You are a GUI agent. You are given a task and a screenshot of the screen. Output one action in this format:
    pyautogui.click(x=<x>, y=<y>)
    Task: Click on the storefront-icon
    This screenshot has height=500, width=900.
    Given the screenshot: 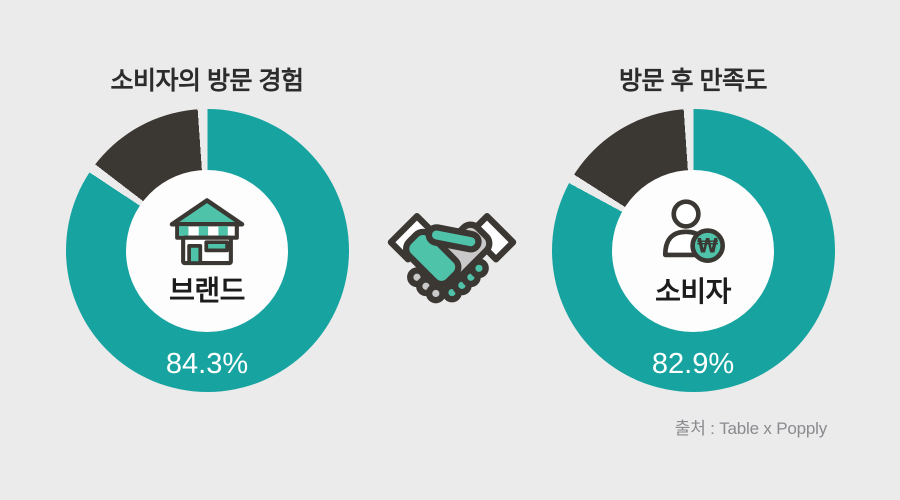 What is the action you would take?
    pyautogui.click(x=207, y=232)
    